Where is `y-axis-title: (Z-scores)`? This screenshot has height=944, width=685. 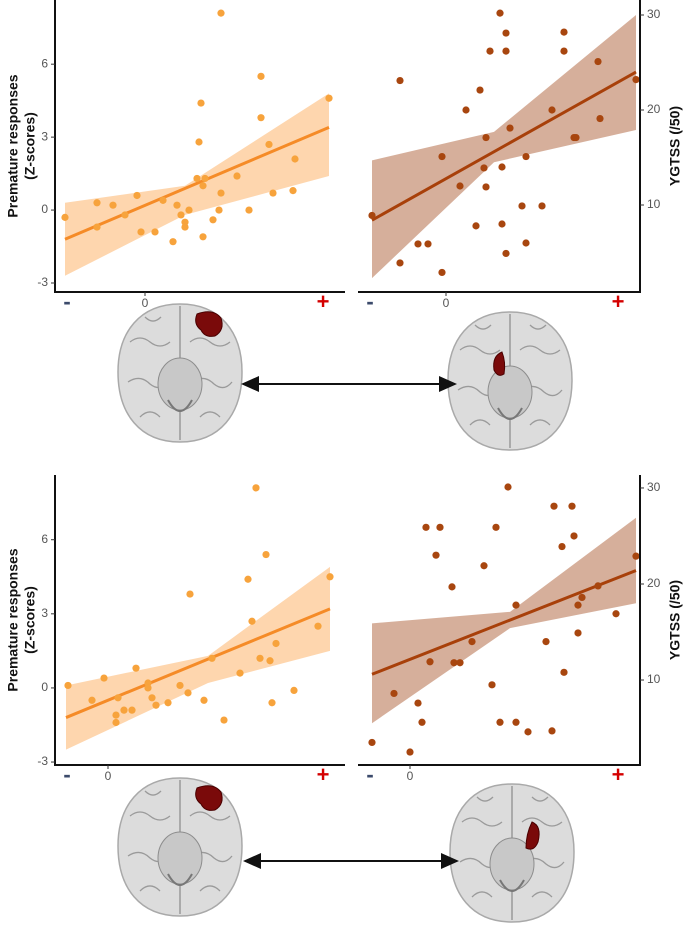 y-axis-title: (Z-scores) is located at coordinates (30, 146).